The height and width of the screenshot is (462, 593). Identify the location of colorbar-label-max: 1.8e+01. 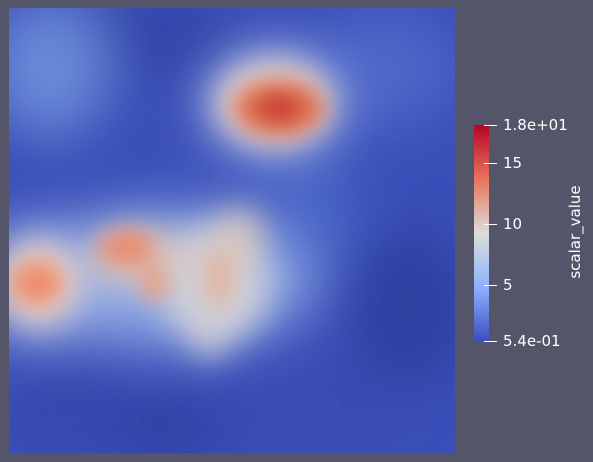
(535, 125).